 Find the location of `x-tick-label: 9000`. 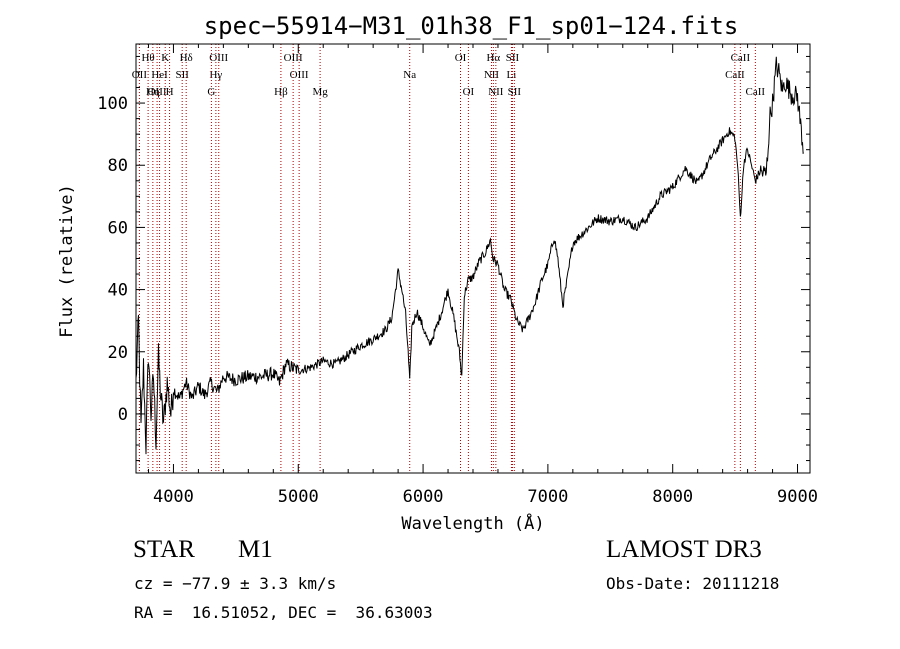

x-tick-label: 9000 is located at coordinates (797, 497).